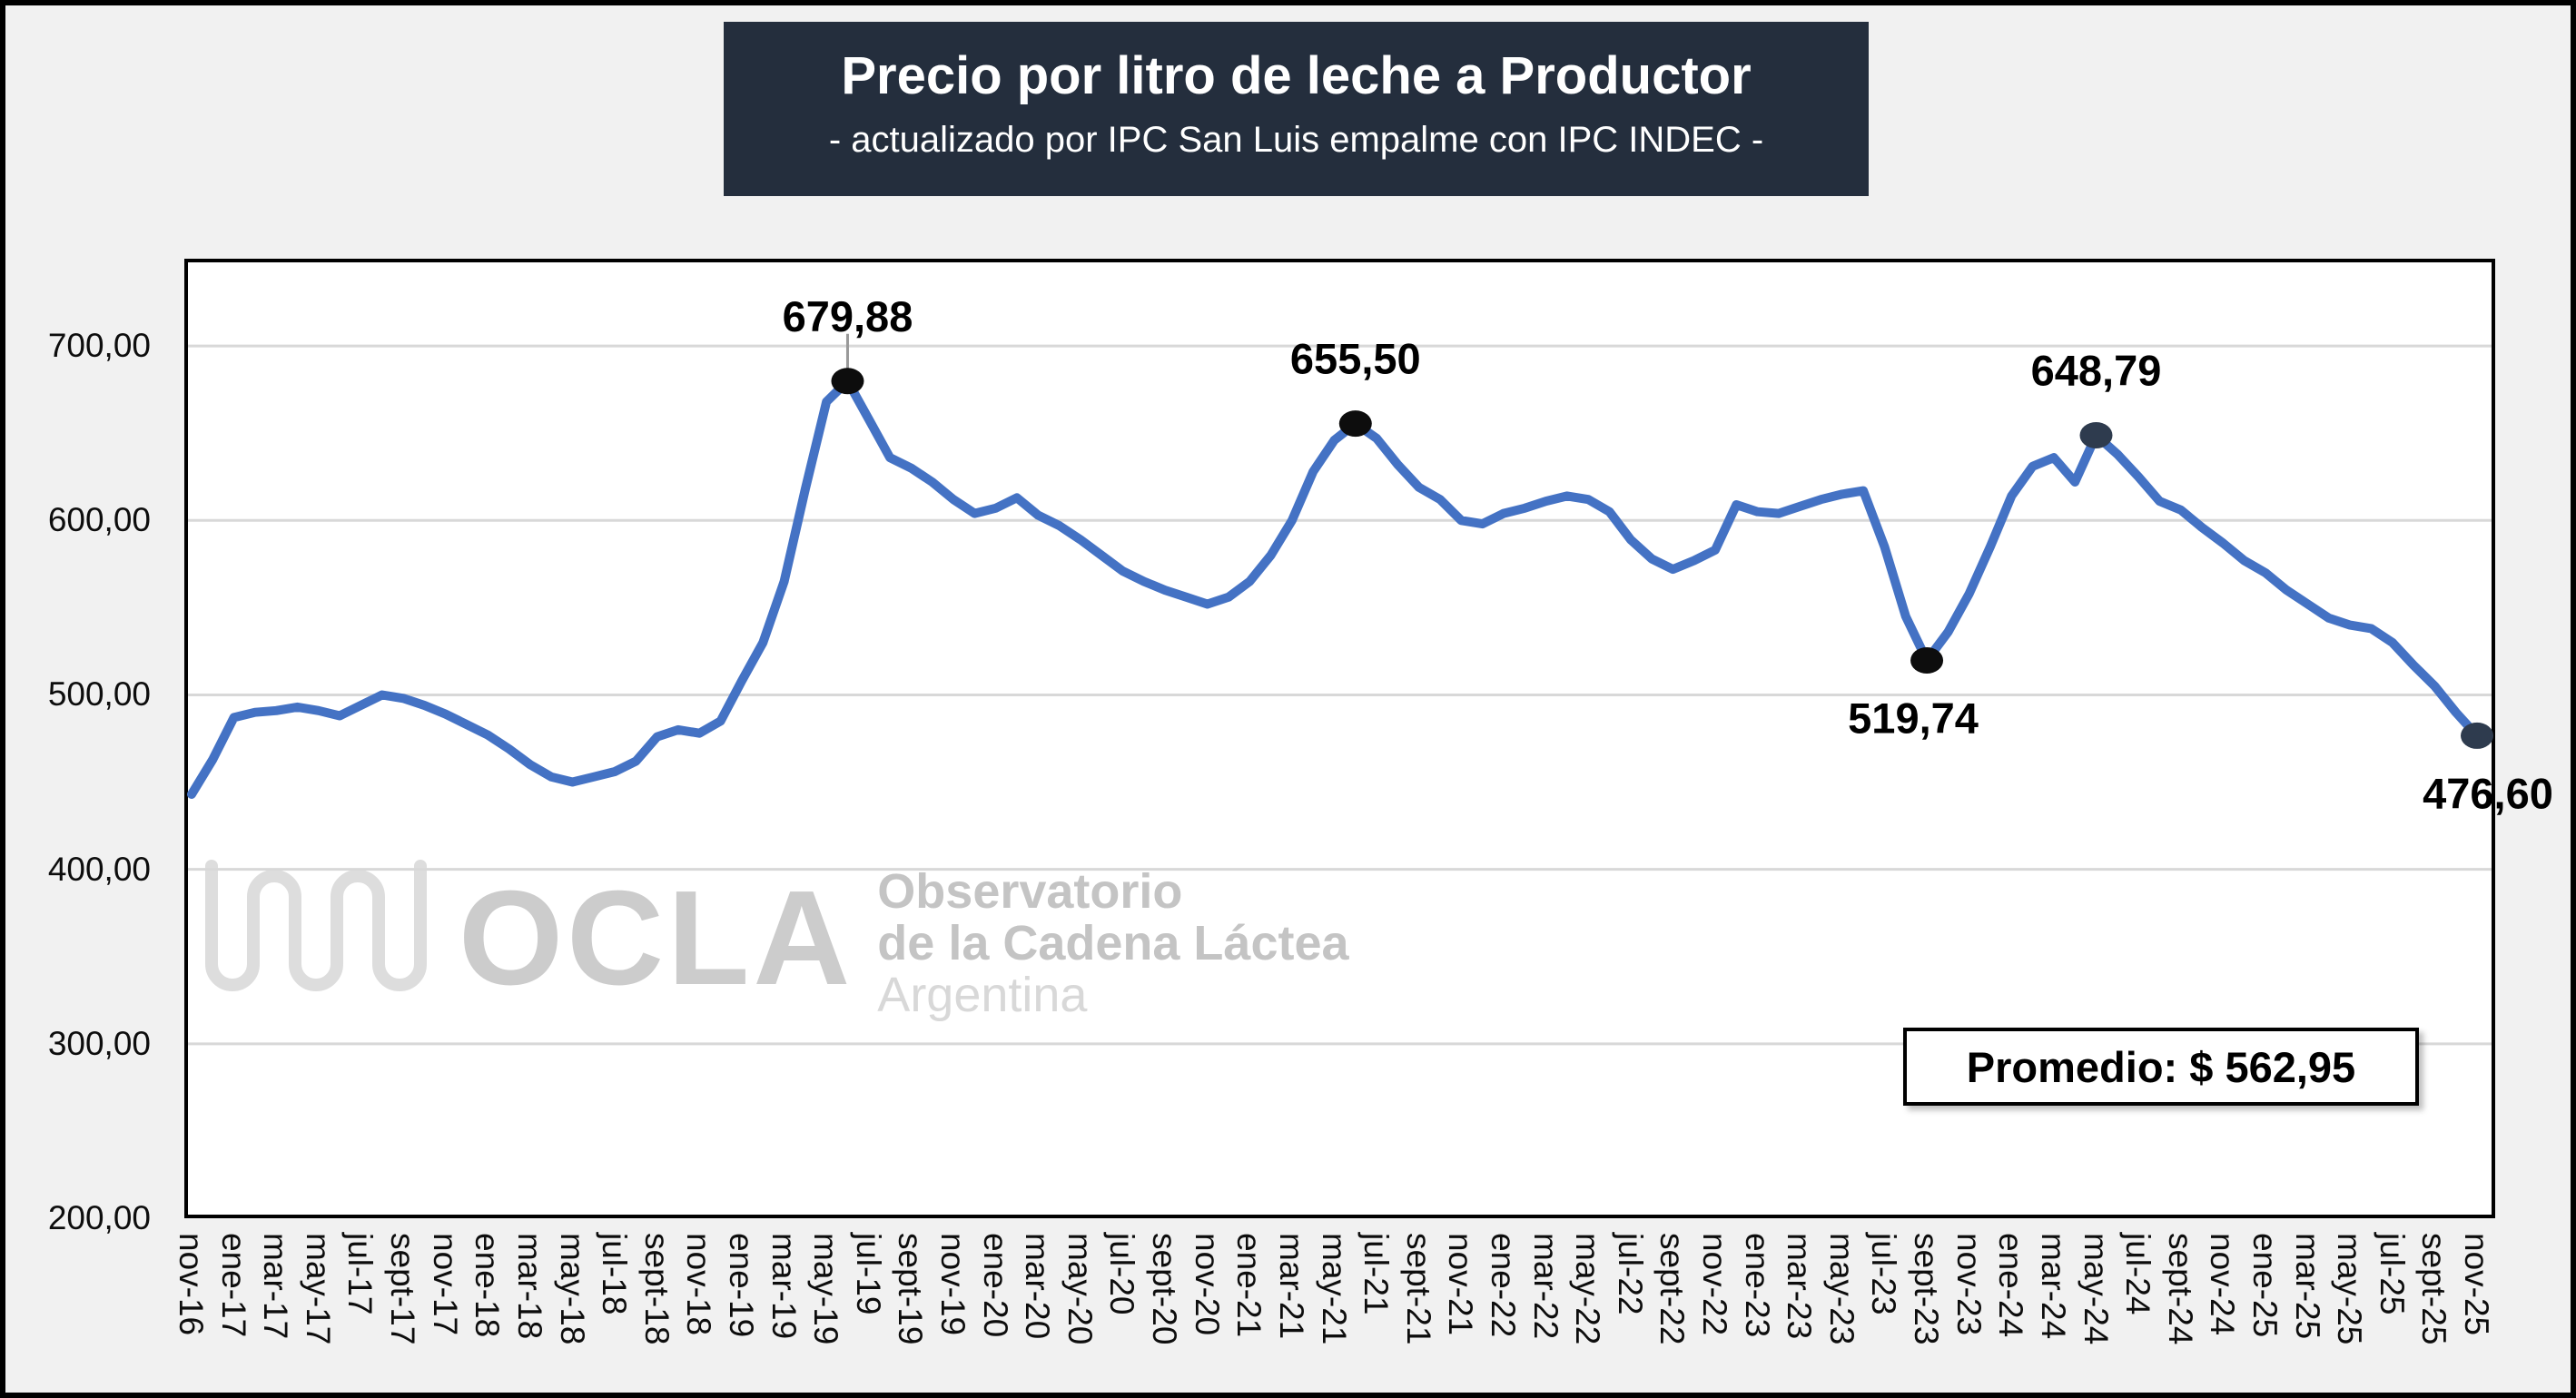  I want to click on y-axis-tick-label: 600,00, so click(99, 520).